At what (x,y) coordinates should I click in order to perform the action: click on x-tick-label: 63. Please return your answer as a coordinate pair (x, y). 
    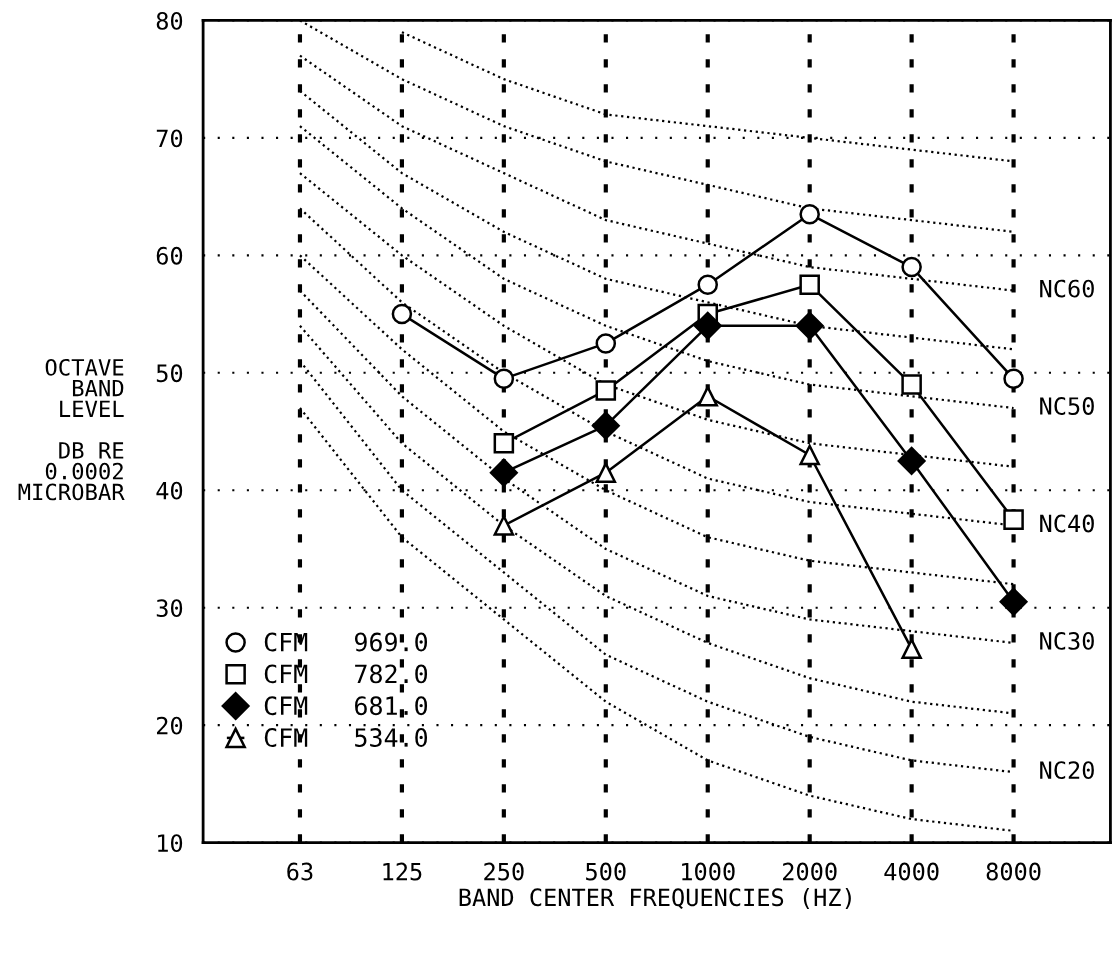
    Looking at the image, I should click on (300, 871).